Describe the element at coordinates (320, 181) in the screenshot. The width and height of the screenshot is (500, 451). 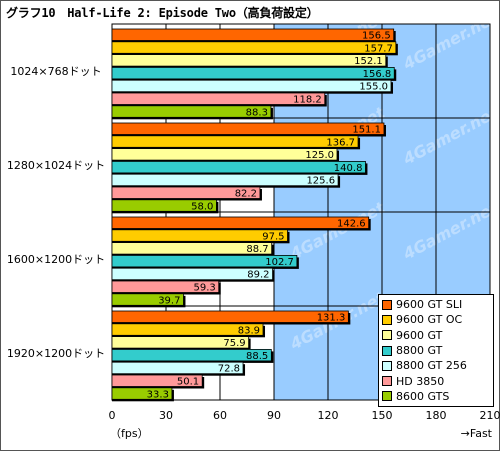
I see `data-label: 125.6` at that location.